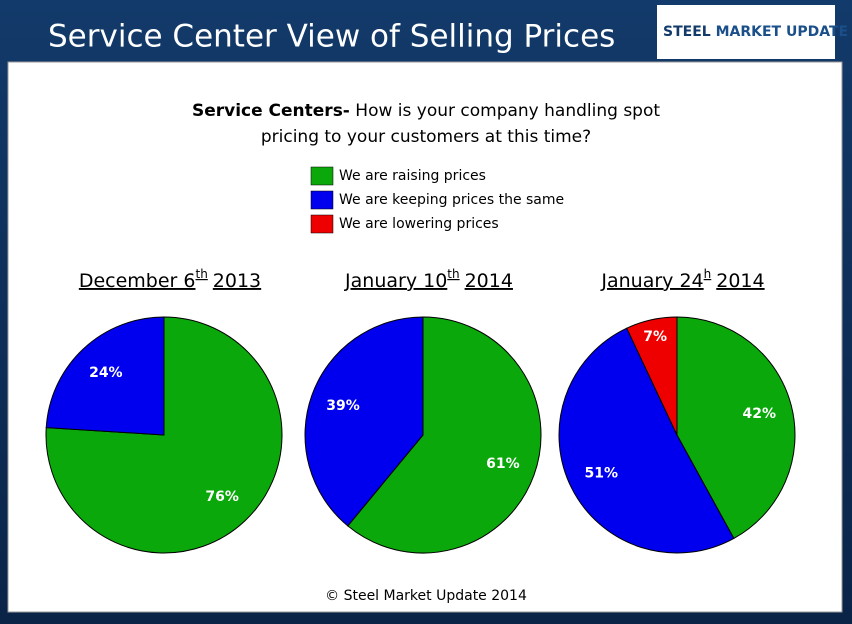 Image resolution: width=852 pixels, height=624 pixels. Describe the element at coordinates (222, 497) in the screenshot. I see `value-label: 76%` at that location.